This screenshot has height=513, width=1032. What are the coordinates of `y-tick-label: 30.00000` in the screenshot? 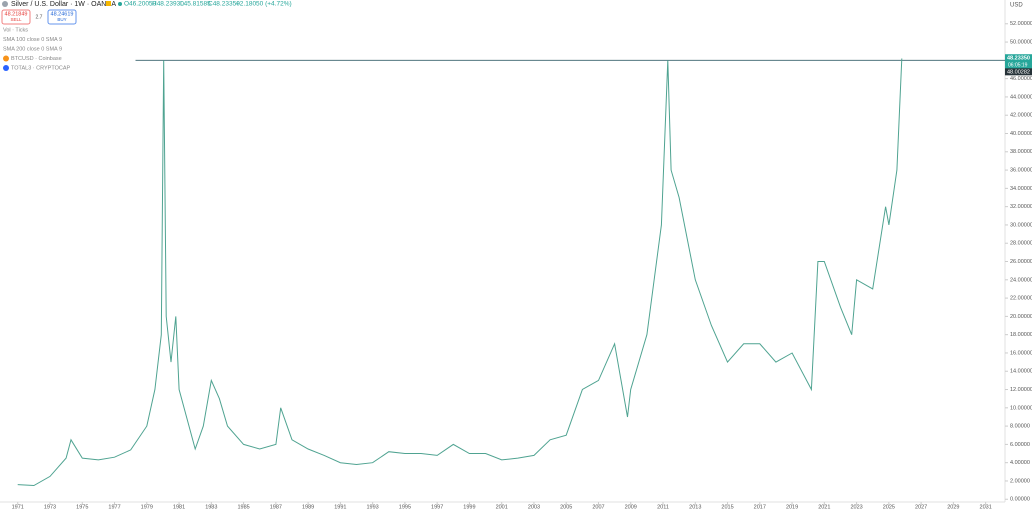 It's located at (1021, 225).